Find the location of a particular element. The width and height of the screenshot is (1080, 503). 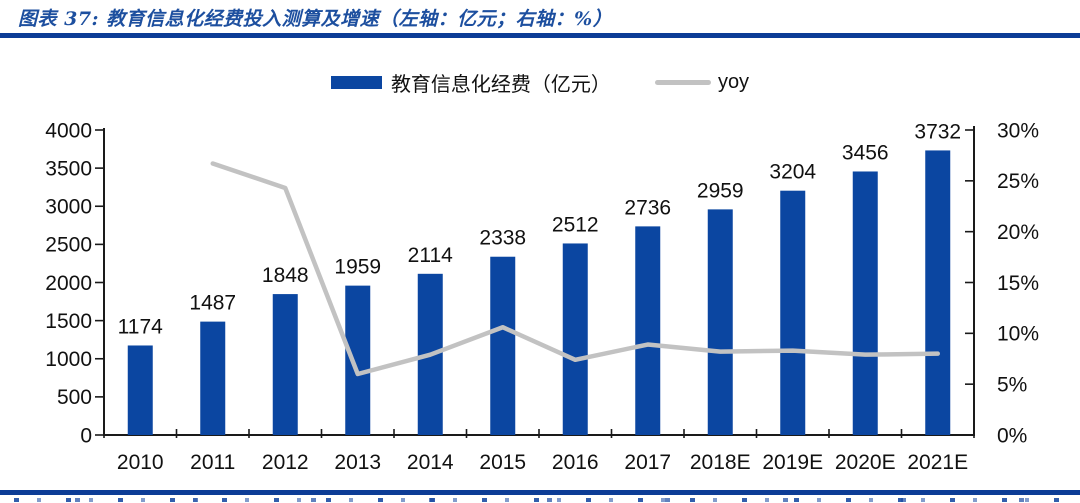

bar-value-2012: 1848 is located at coordinates (285, 275).